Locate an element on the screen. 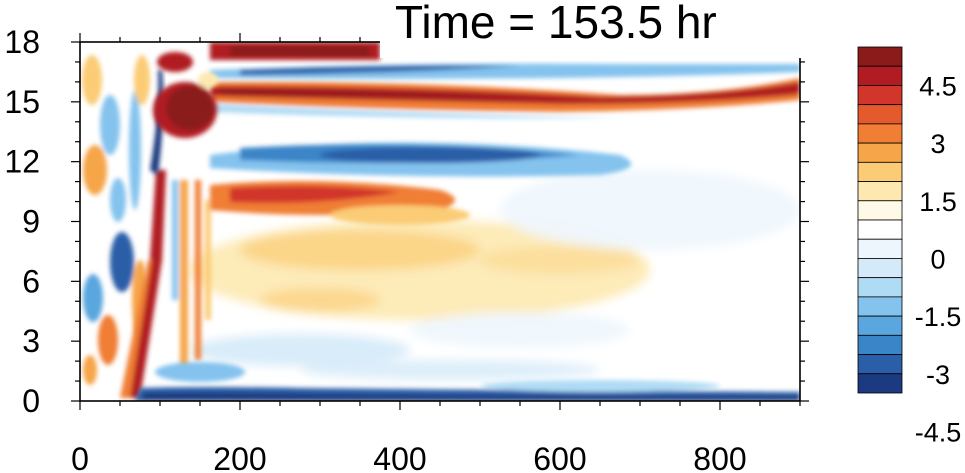 The height and width of the screenshot is (473, 965). colorbar-tick-label: 0 is located at coordinates (937, 259).